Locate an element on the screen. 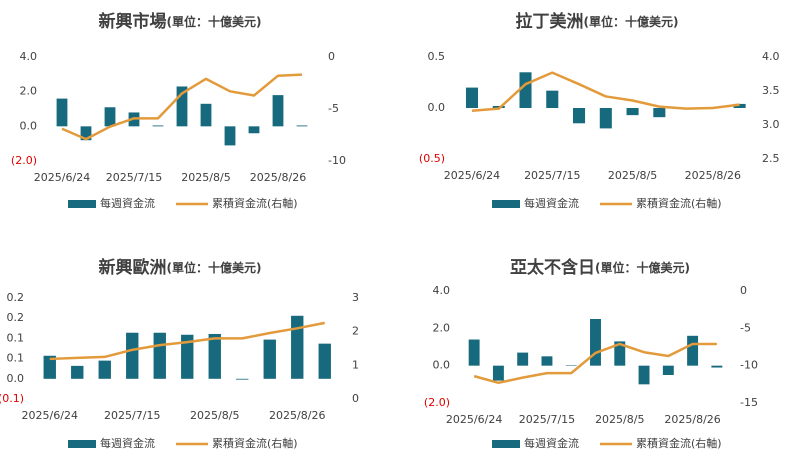 Image resolution: width=791 pixels, height=460 pixels. y-tick-label: (0.1) is located at coordinates (12, 398).